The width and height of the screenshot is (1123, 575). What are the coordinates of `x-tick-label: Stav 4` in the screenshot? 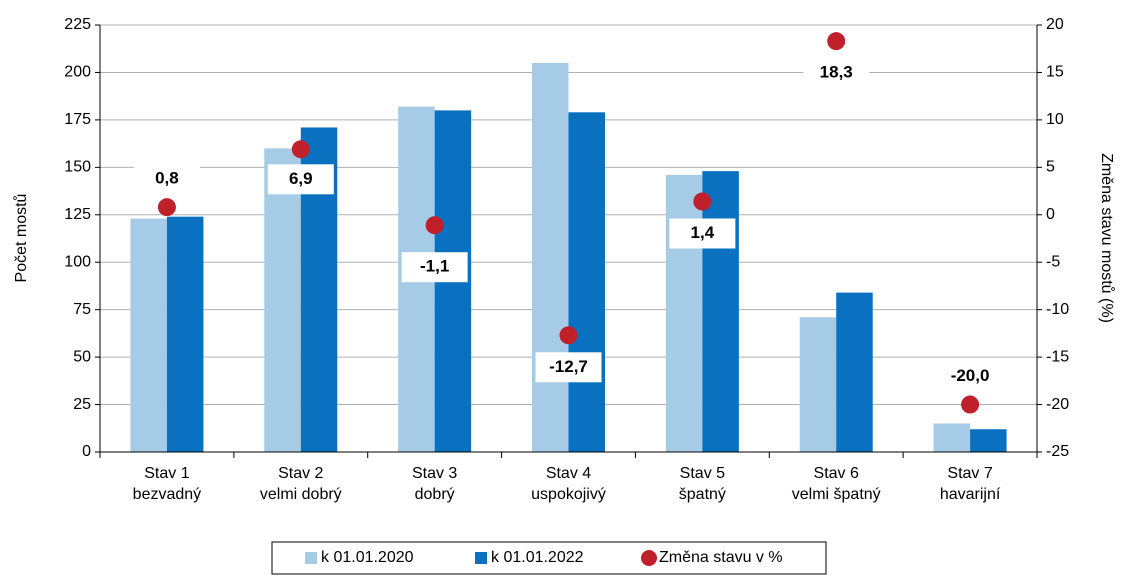 It's located at (568, 473).